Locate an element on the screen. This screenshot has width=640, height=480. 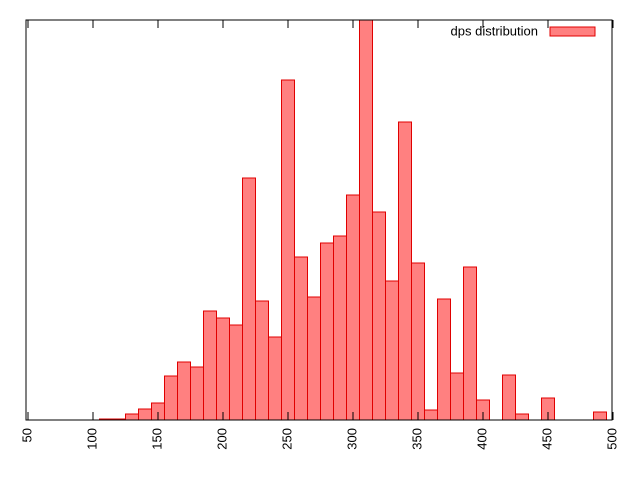
x-tick-label: 150 is located at coordinates (156, 439).